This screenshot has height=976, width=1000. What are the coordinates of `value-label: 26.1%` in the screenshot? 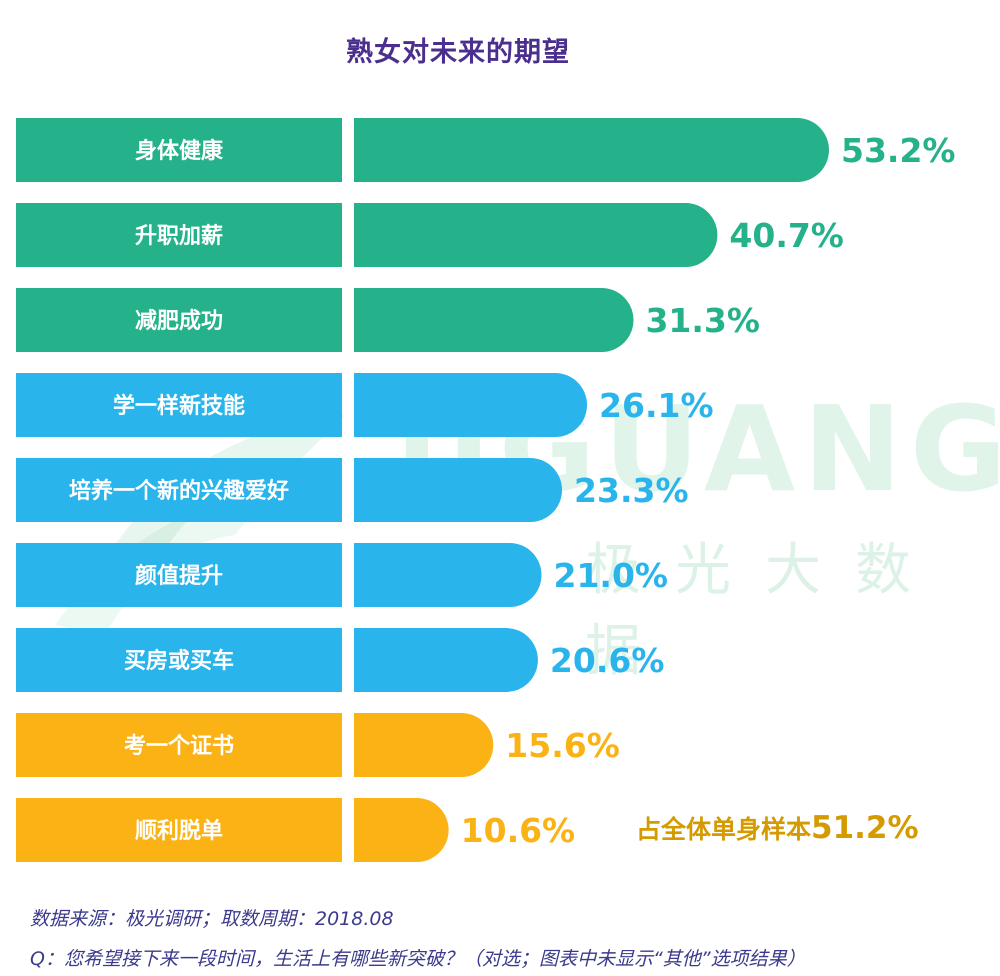 It's located at (656, 405).